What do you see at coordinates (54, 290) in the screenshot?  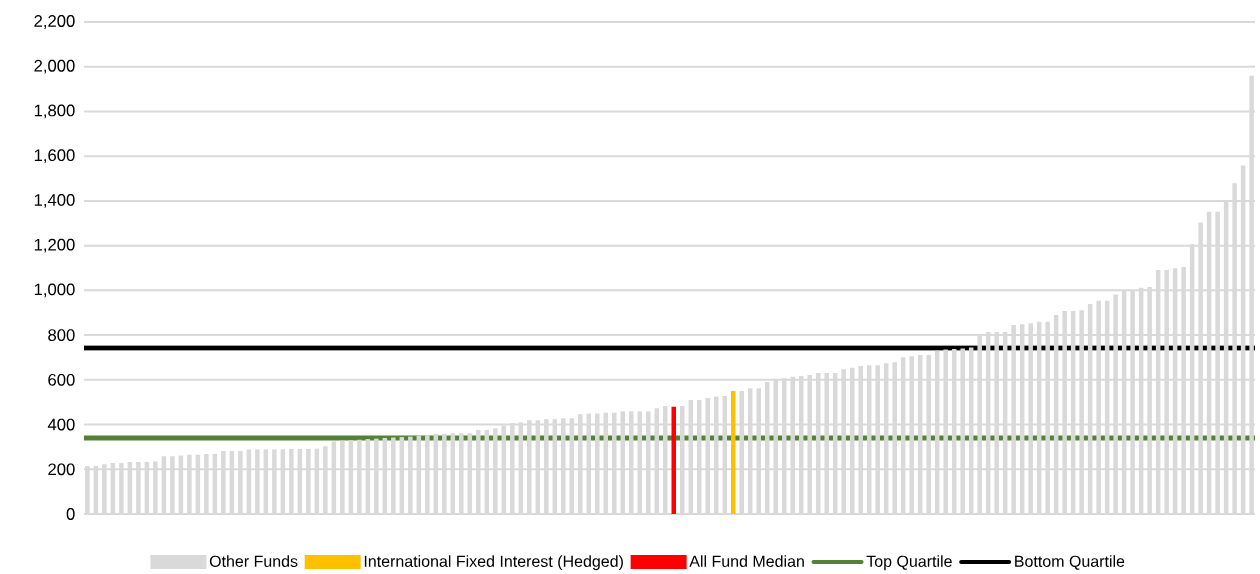 I see `y-tick-label: 1,000` at bounding box center [54, 290].